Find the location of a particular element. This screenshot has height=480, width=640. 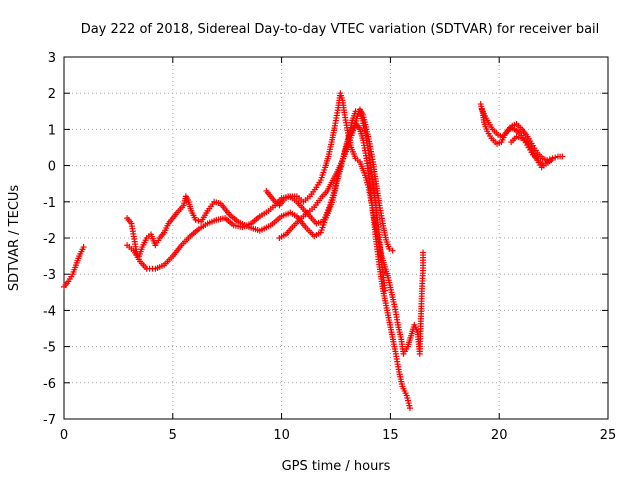

y-tick-label: -7 is located at coordinates (49, 420).